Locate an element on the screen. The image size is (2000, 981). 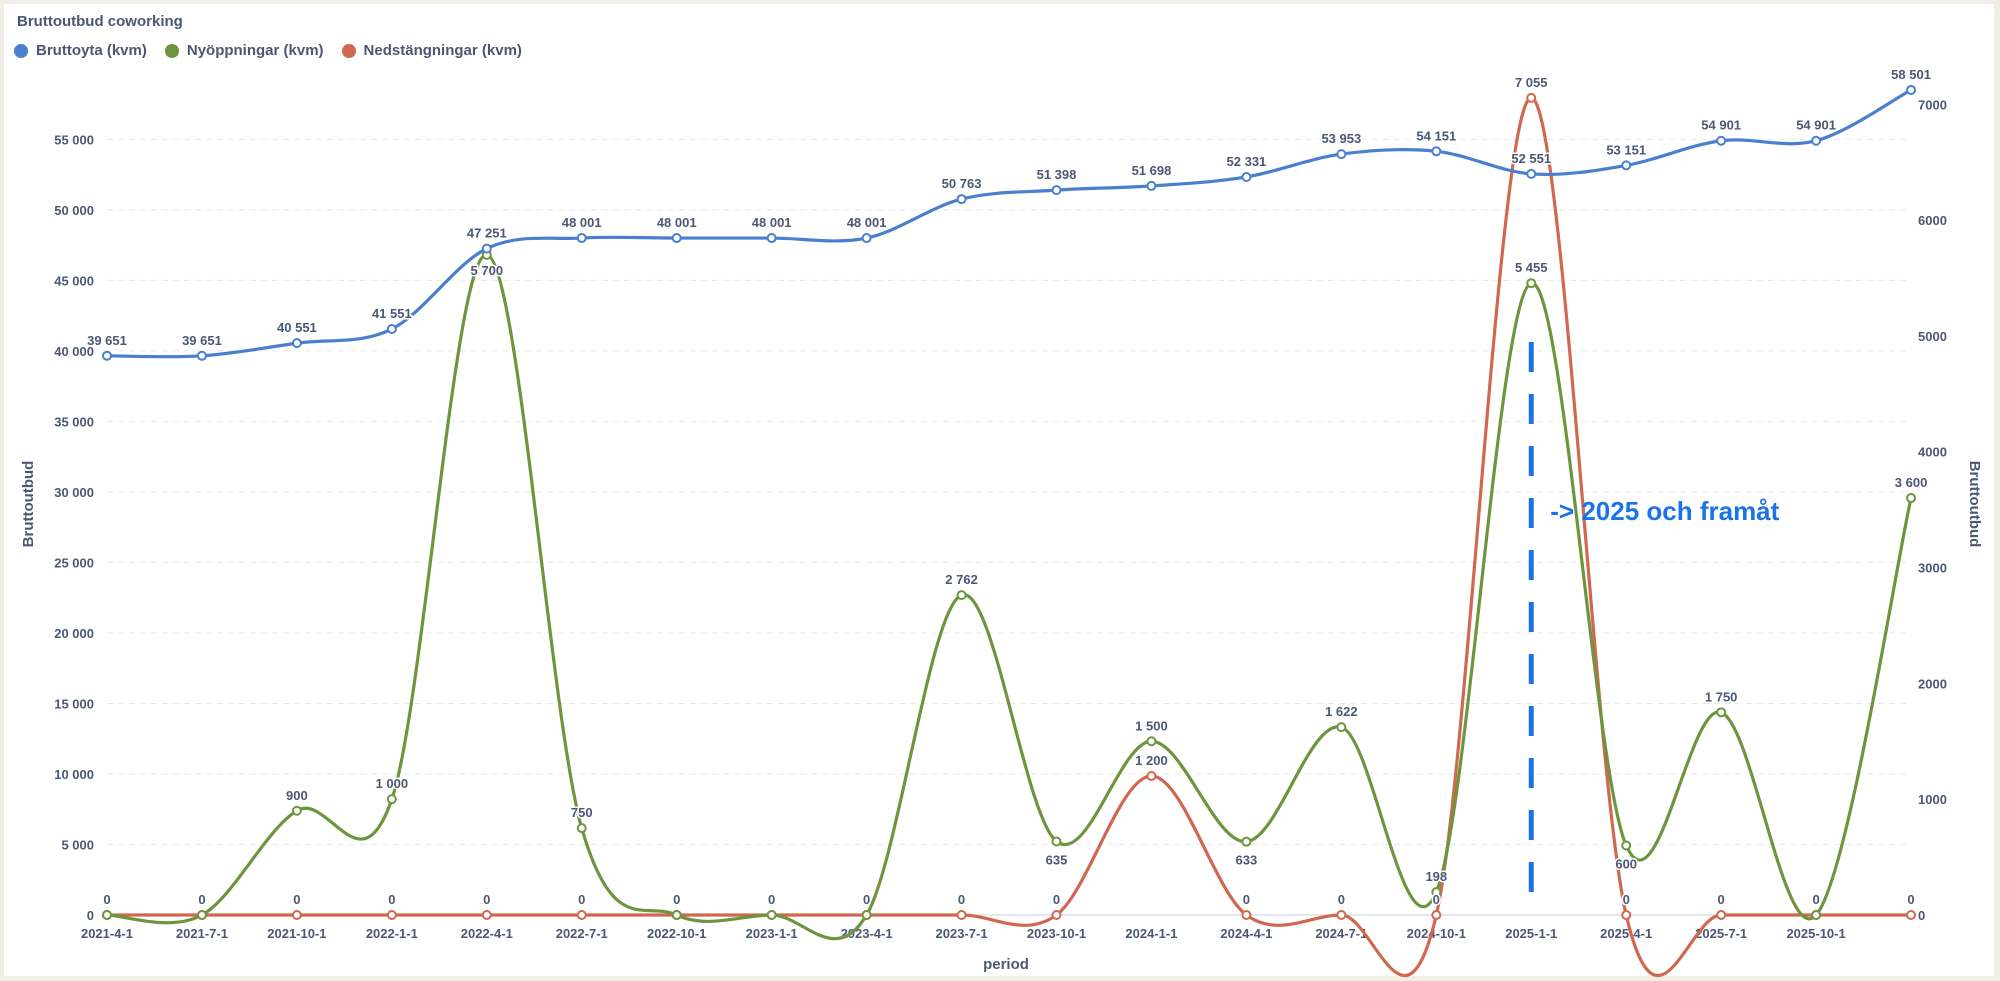
data-label-nyoppningar: 900 is located at coordinates (297, 795).